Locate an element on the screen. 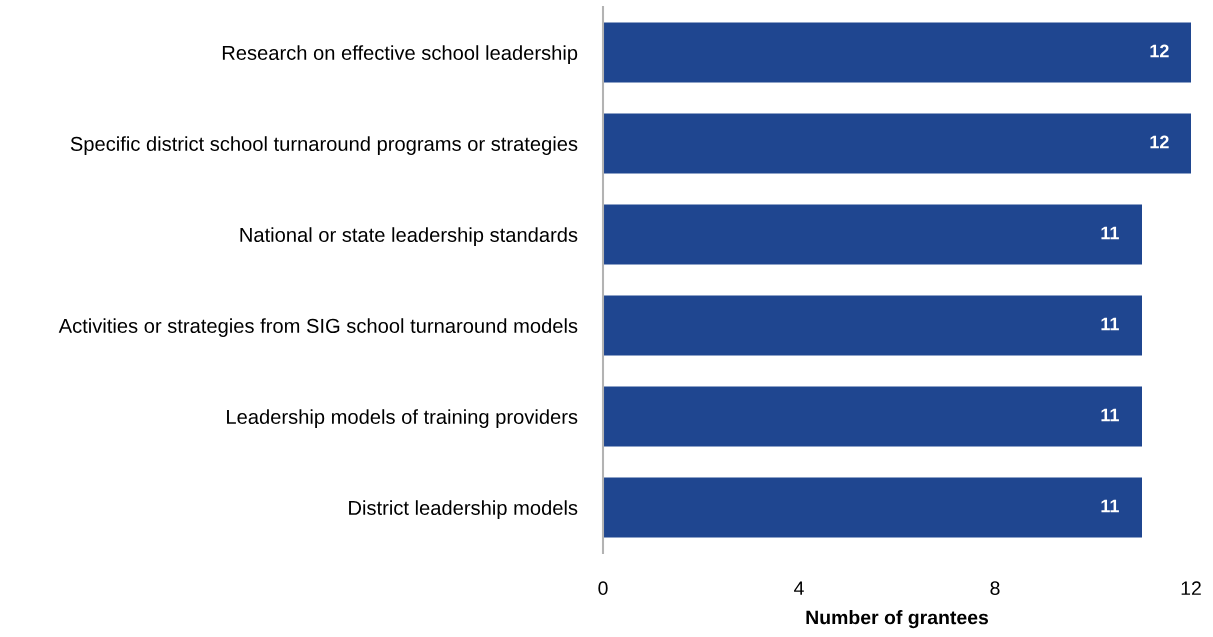  y-tick-label: Leadership models of training providers is located at coordinates (402, 418).